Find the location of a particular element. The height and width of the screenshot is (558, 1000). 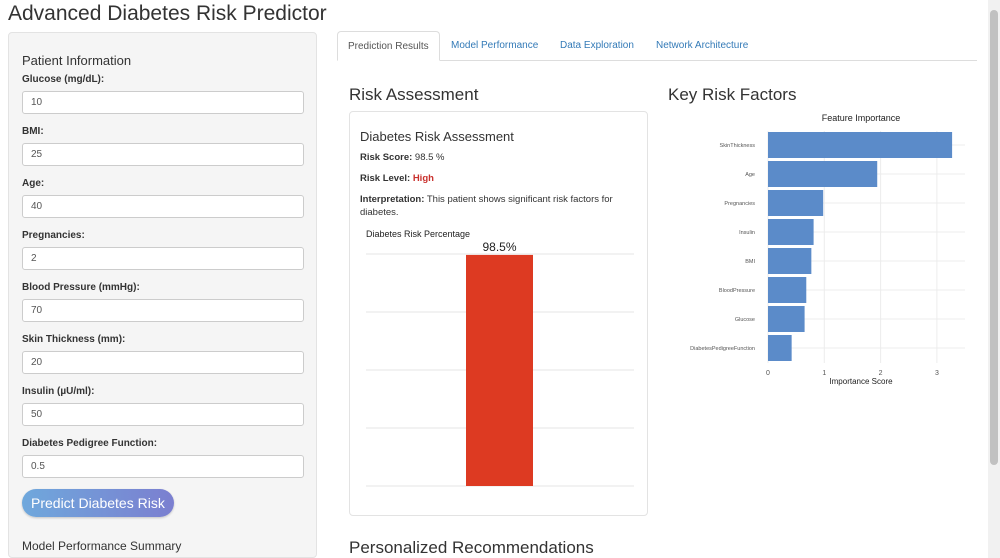

y-tick-label: BloodPressure is located at coordinates (737, 291).